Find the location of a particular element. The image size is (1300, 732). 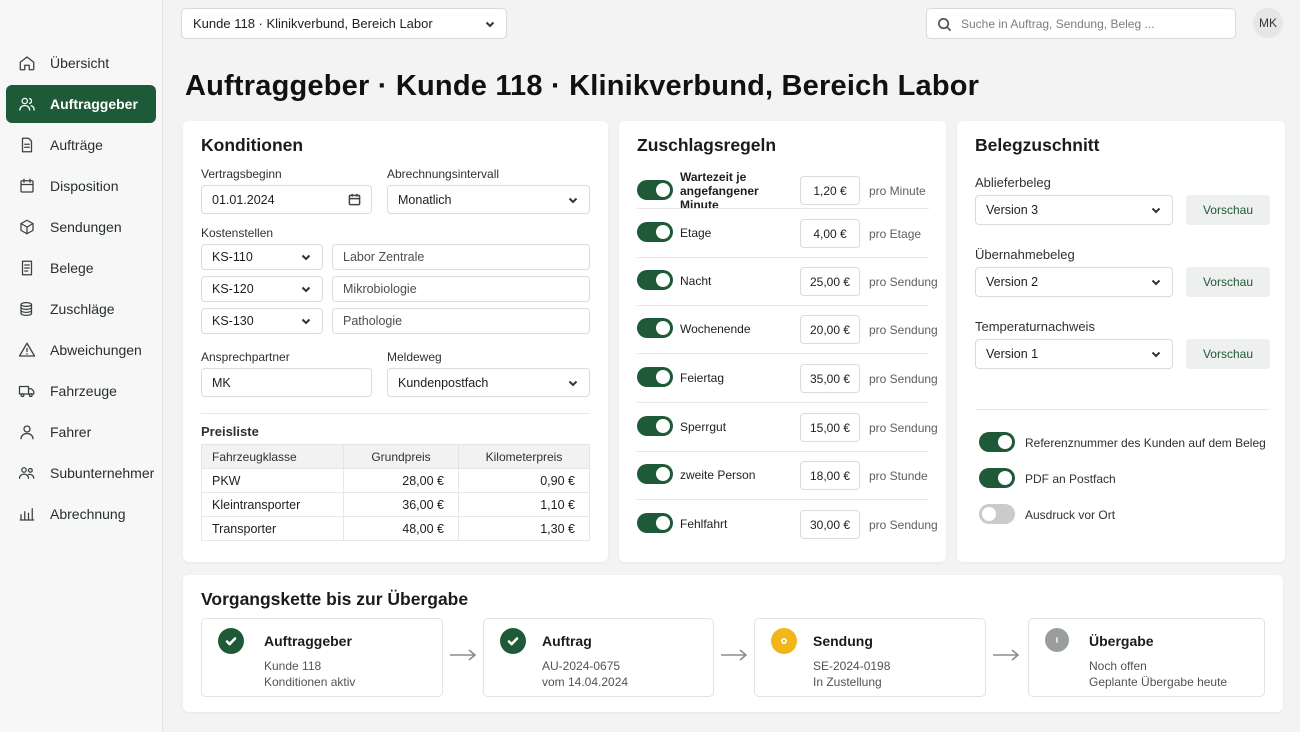

step-auftraggeber: Auftraggeber Kunde 118 Konditionen aktiv is located at coordinates (322, 657).